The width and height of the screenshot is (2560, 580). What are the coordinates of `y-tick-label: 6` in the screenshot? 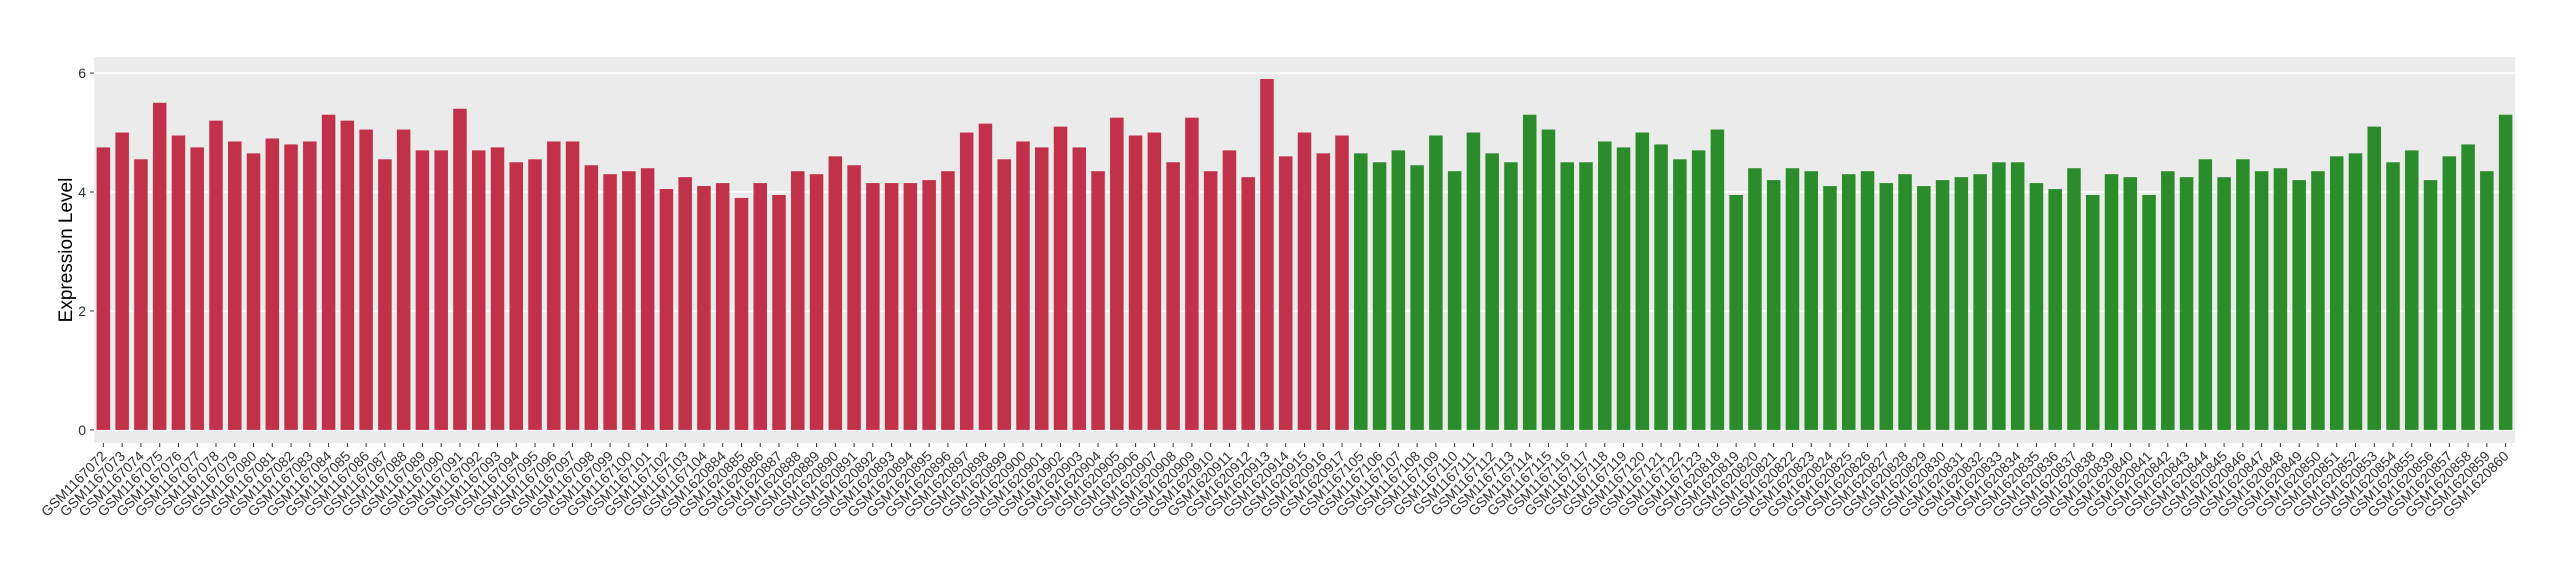 It's located at (82, 73).